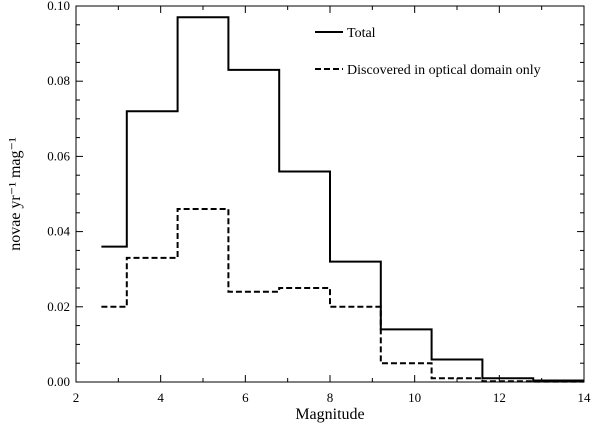 The width and height of the screenshot is (591, 427). I want to click on x-tick-label: 8, so click(330, 397).